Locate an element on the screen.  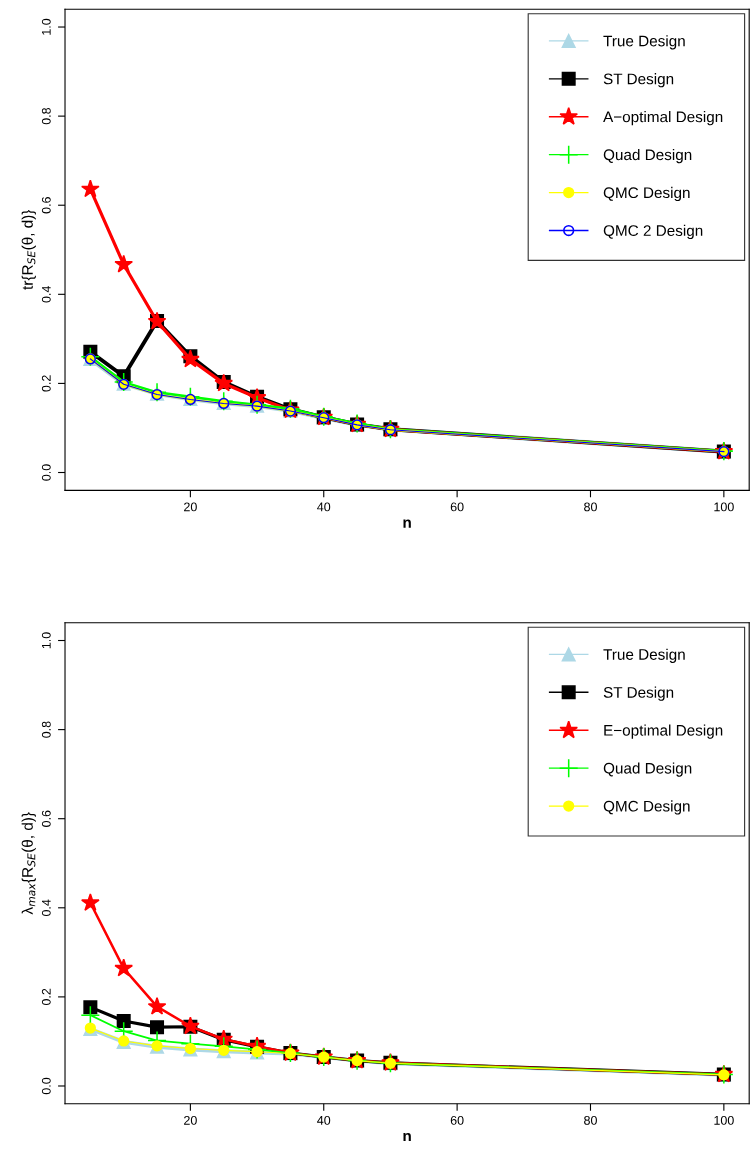
legend-label: QMC 2 Design is located at coordinates (653, 232).